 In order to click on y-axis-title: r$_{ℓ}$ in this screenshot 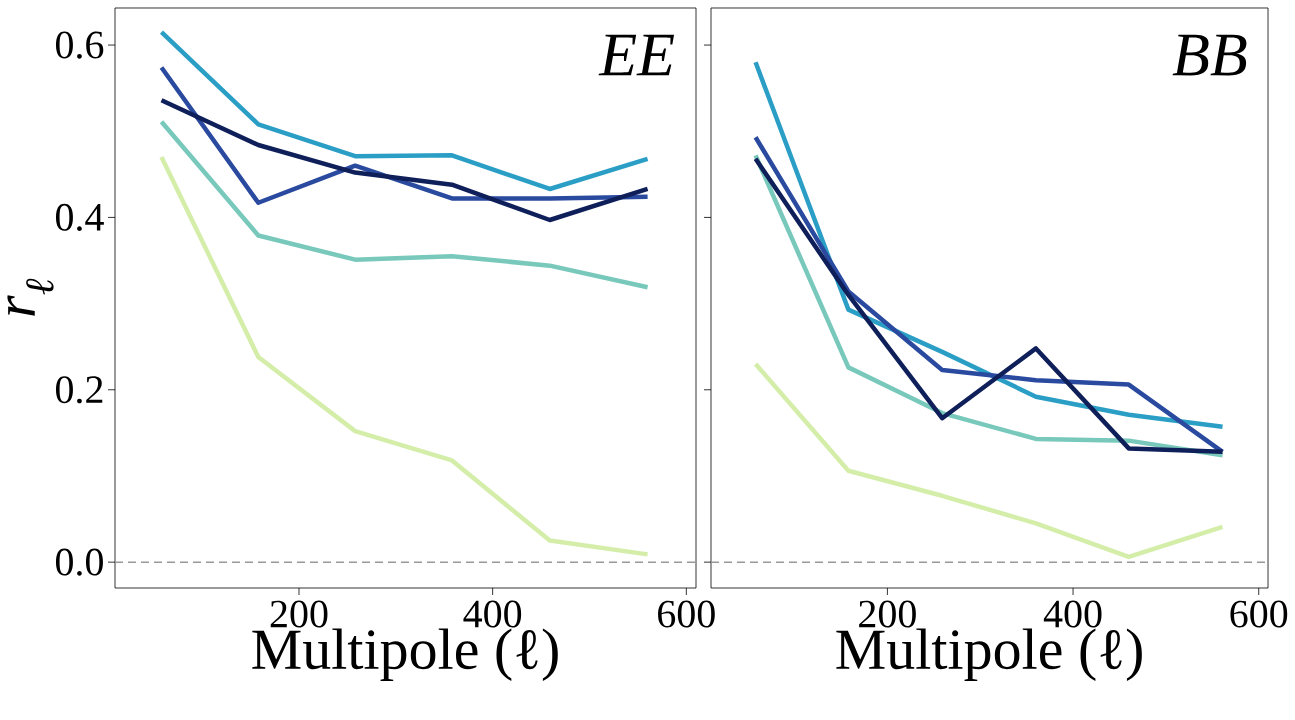, I will do `click(30, 297)`.